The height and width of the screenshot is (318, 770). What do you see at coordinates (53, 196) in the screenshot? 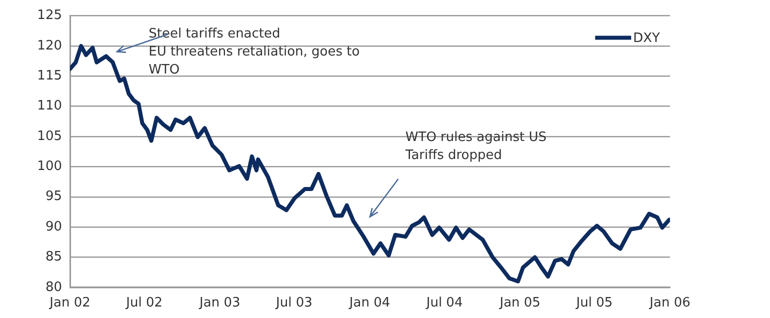
I see `y-tick-label: 95` at bounding box center [53, 196].